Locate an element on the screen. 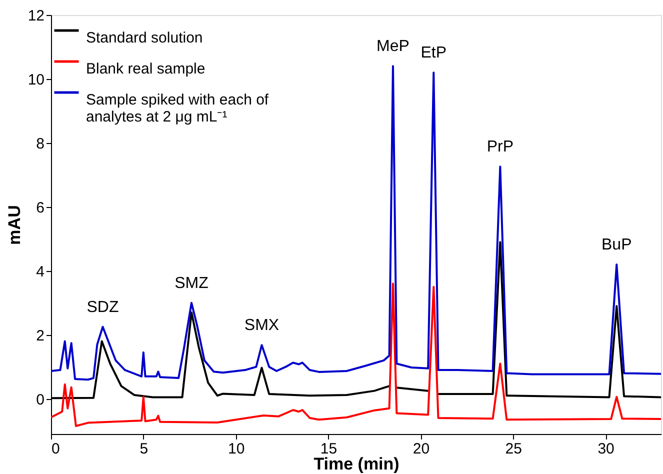 Image resolution: width=663 pixels, height=474 pixels. annotation: SMX is located at coordinates (262, 325).